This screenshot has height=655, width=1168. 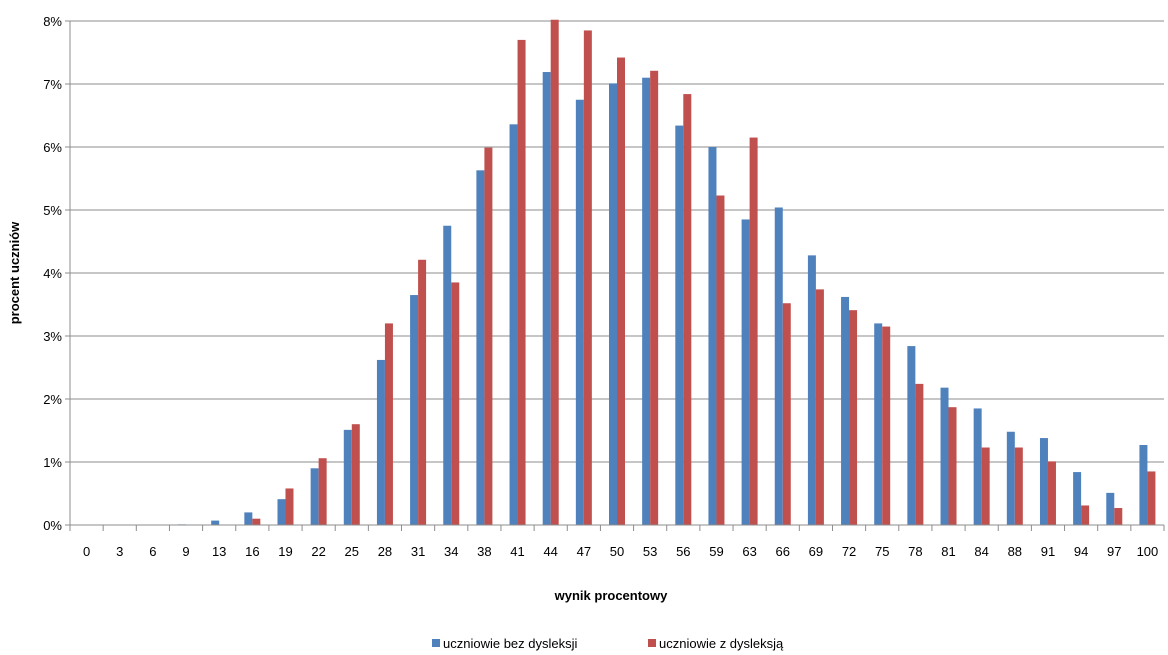 What do you see at coordinates (52, 210) in the screenshot?
I see `y-tick-label: 5%` at bounding box center [52, 210].